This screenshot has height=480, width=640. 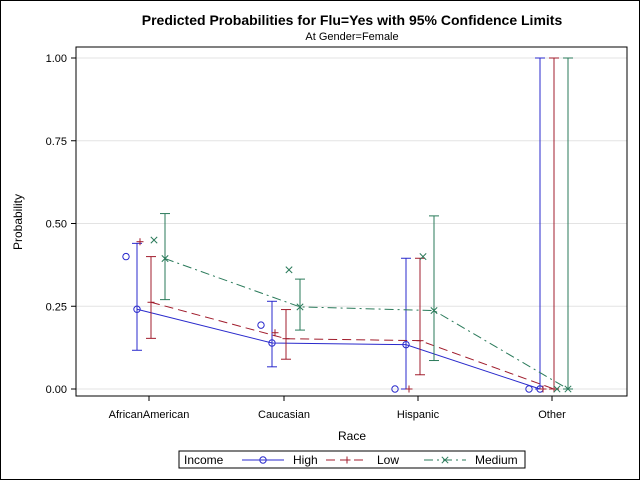 What do you see at coordinates (388, 460) in the screenshot?
I see `legend-label: Low` at bounding box center [388, 460].